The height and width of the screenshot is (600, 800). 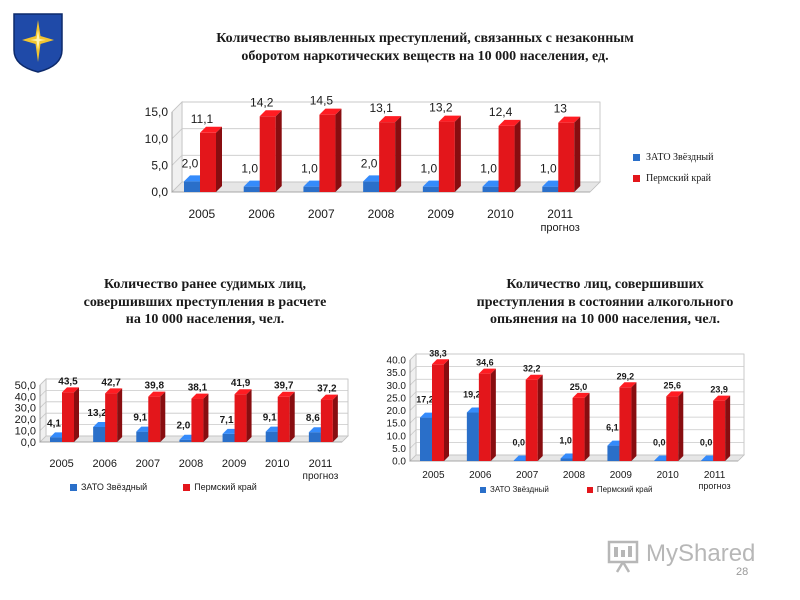 I want to click on watermark-text: MyShared, so click(x=701, y=553).